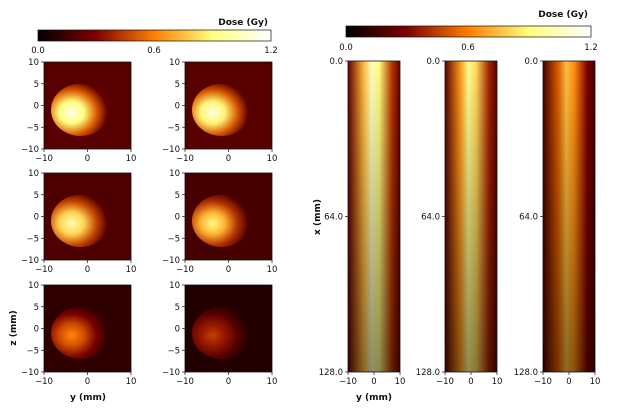 Image resolution: width=630 pixels, height=413 pixels. I want to click on cross-section-panel-2: 10 5 0 −5 −10−10 0 10, so click(219, 111).